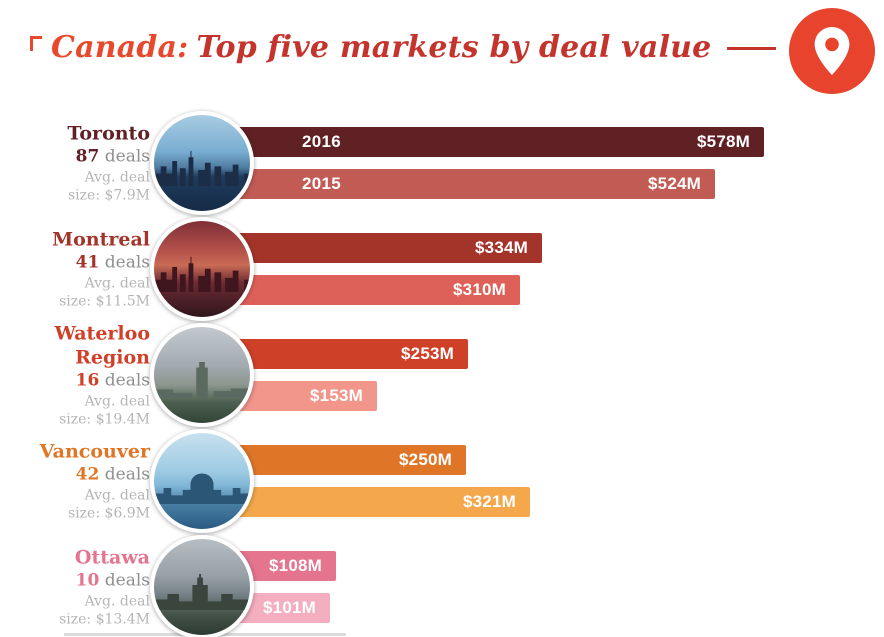 The width and height of the screenshot is (884, 637). Describe the element at coordinates (94, 451) in the screenshot. I see `market-name: Vancouver` at that location.